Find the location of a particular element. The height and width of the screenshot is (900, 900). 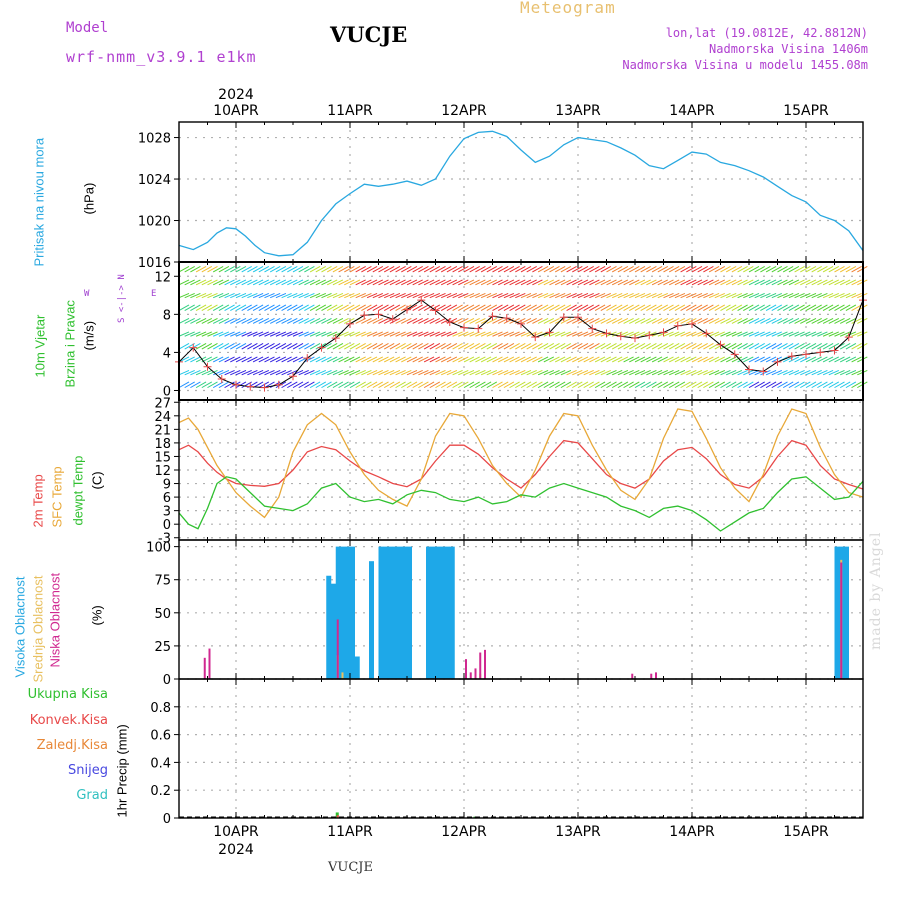

bottom-axis-day-label: 14APR is located at coordinates (692, 832).